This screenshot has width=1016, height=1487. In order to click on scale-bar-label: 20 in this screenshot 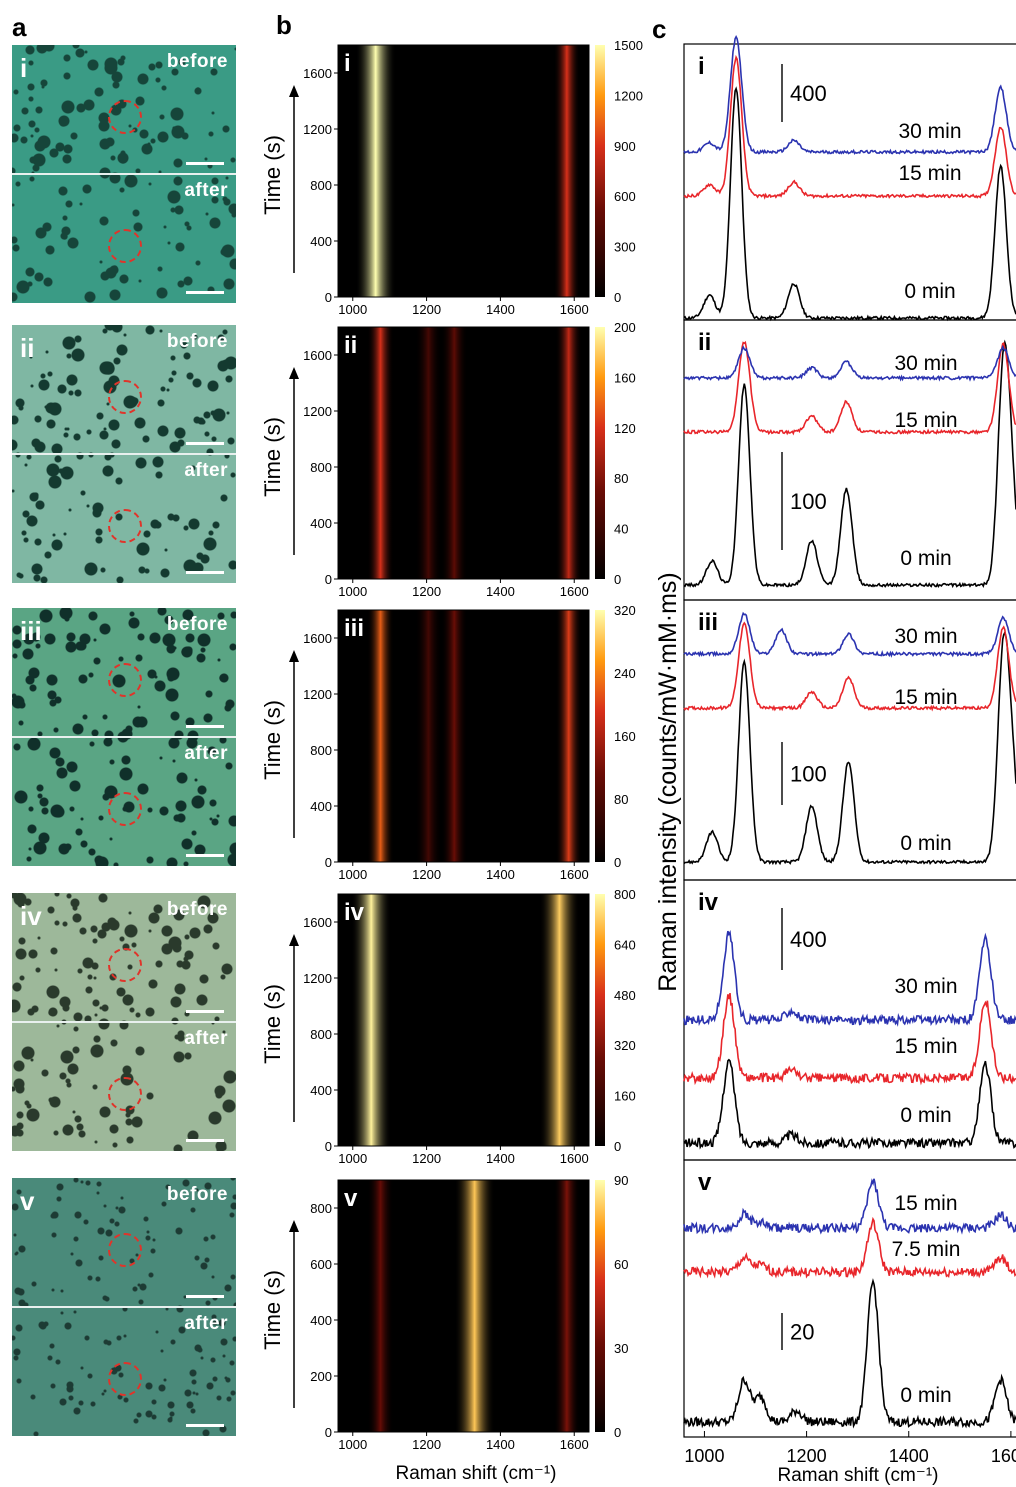, I will do `click(802, 1332)`.